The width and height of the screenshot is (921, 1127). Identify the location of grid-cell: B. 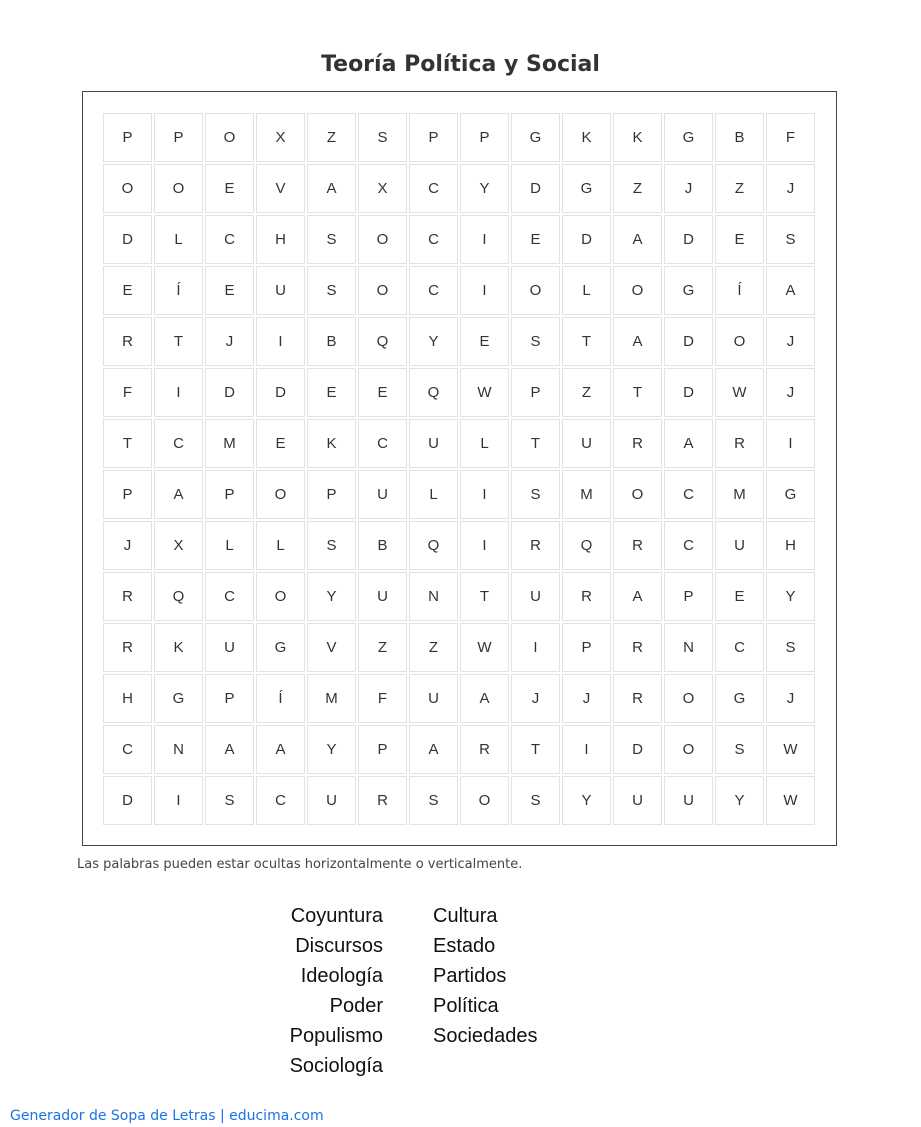
(382, 545).